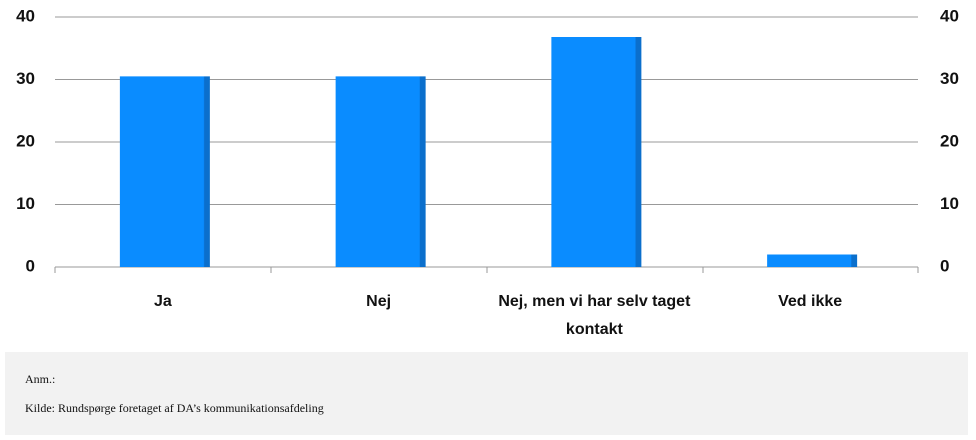 The image size is (976, 440). What do you see at coordinates (949, 203) in the screenshot?
I see `y2-tick-label: 10` at bounding box center [949, 203].